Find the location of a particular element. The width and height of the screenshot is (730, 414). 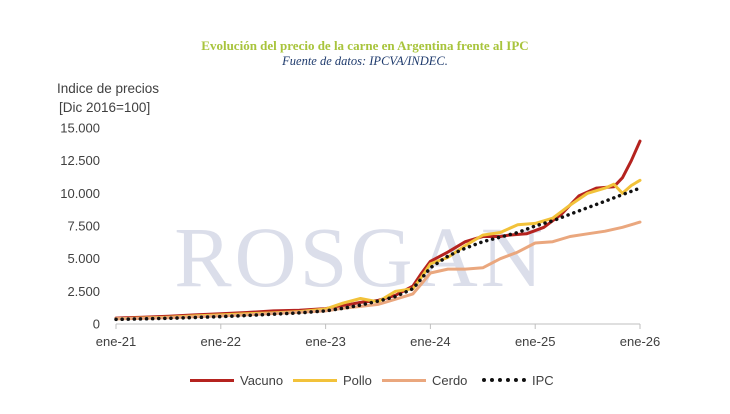

chart-subtitle: Fuente de datos: IPCVA/INDEC. is located at coordinates (365, 61).